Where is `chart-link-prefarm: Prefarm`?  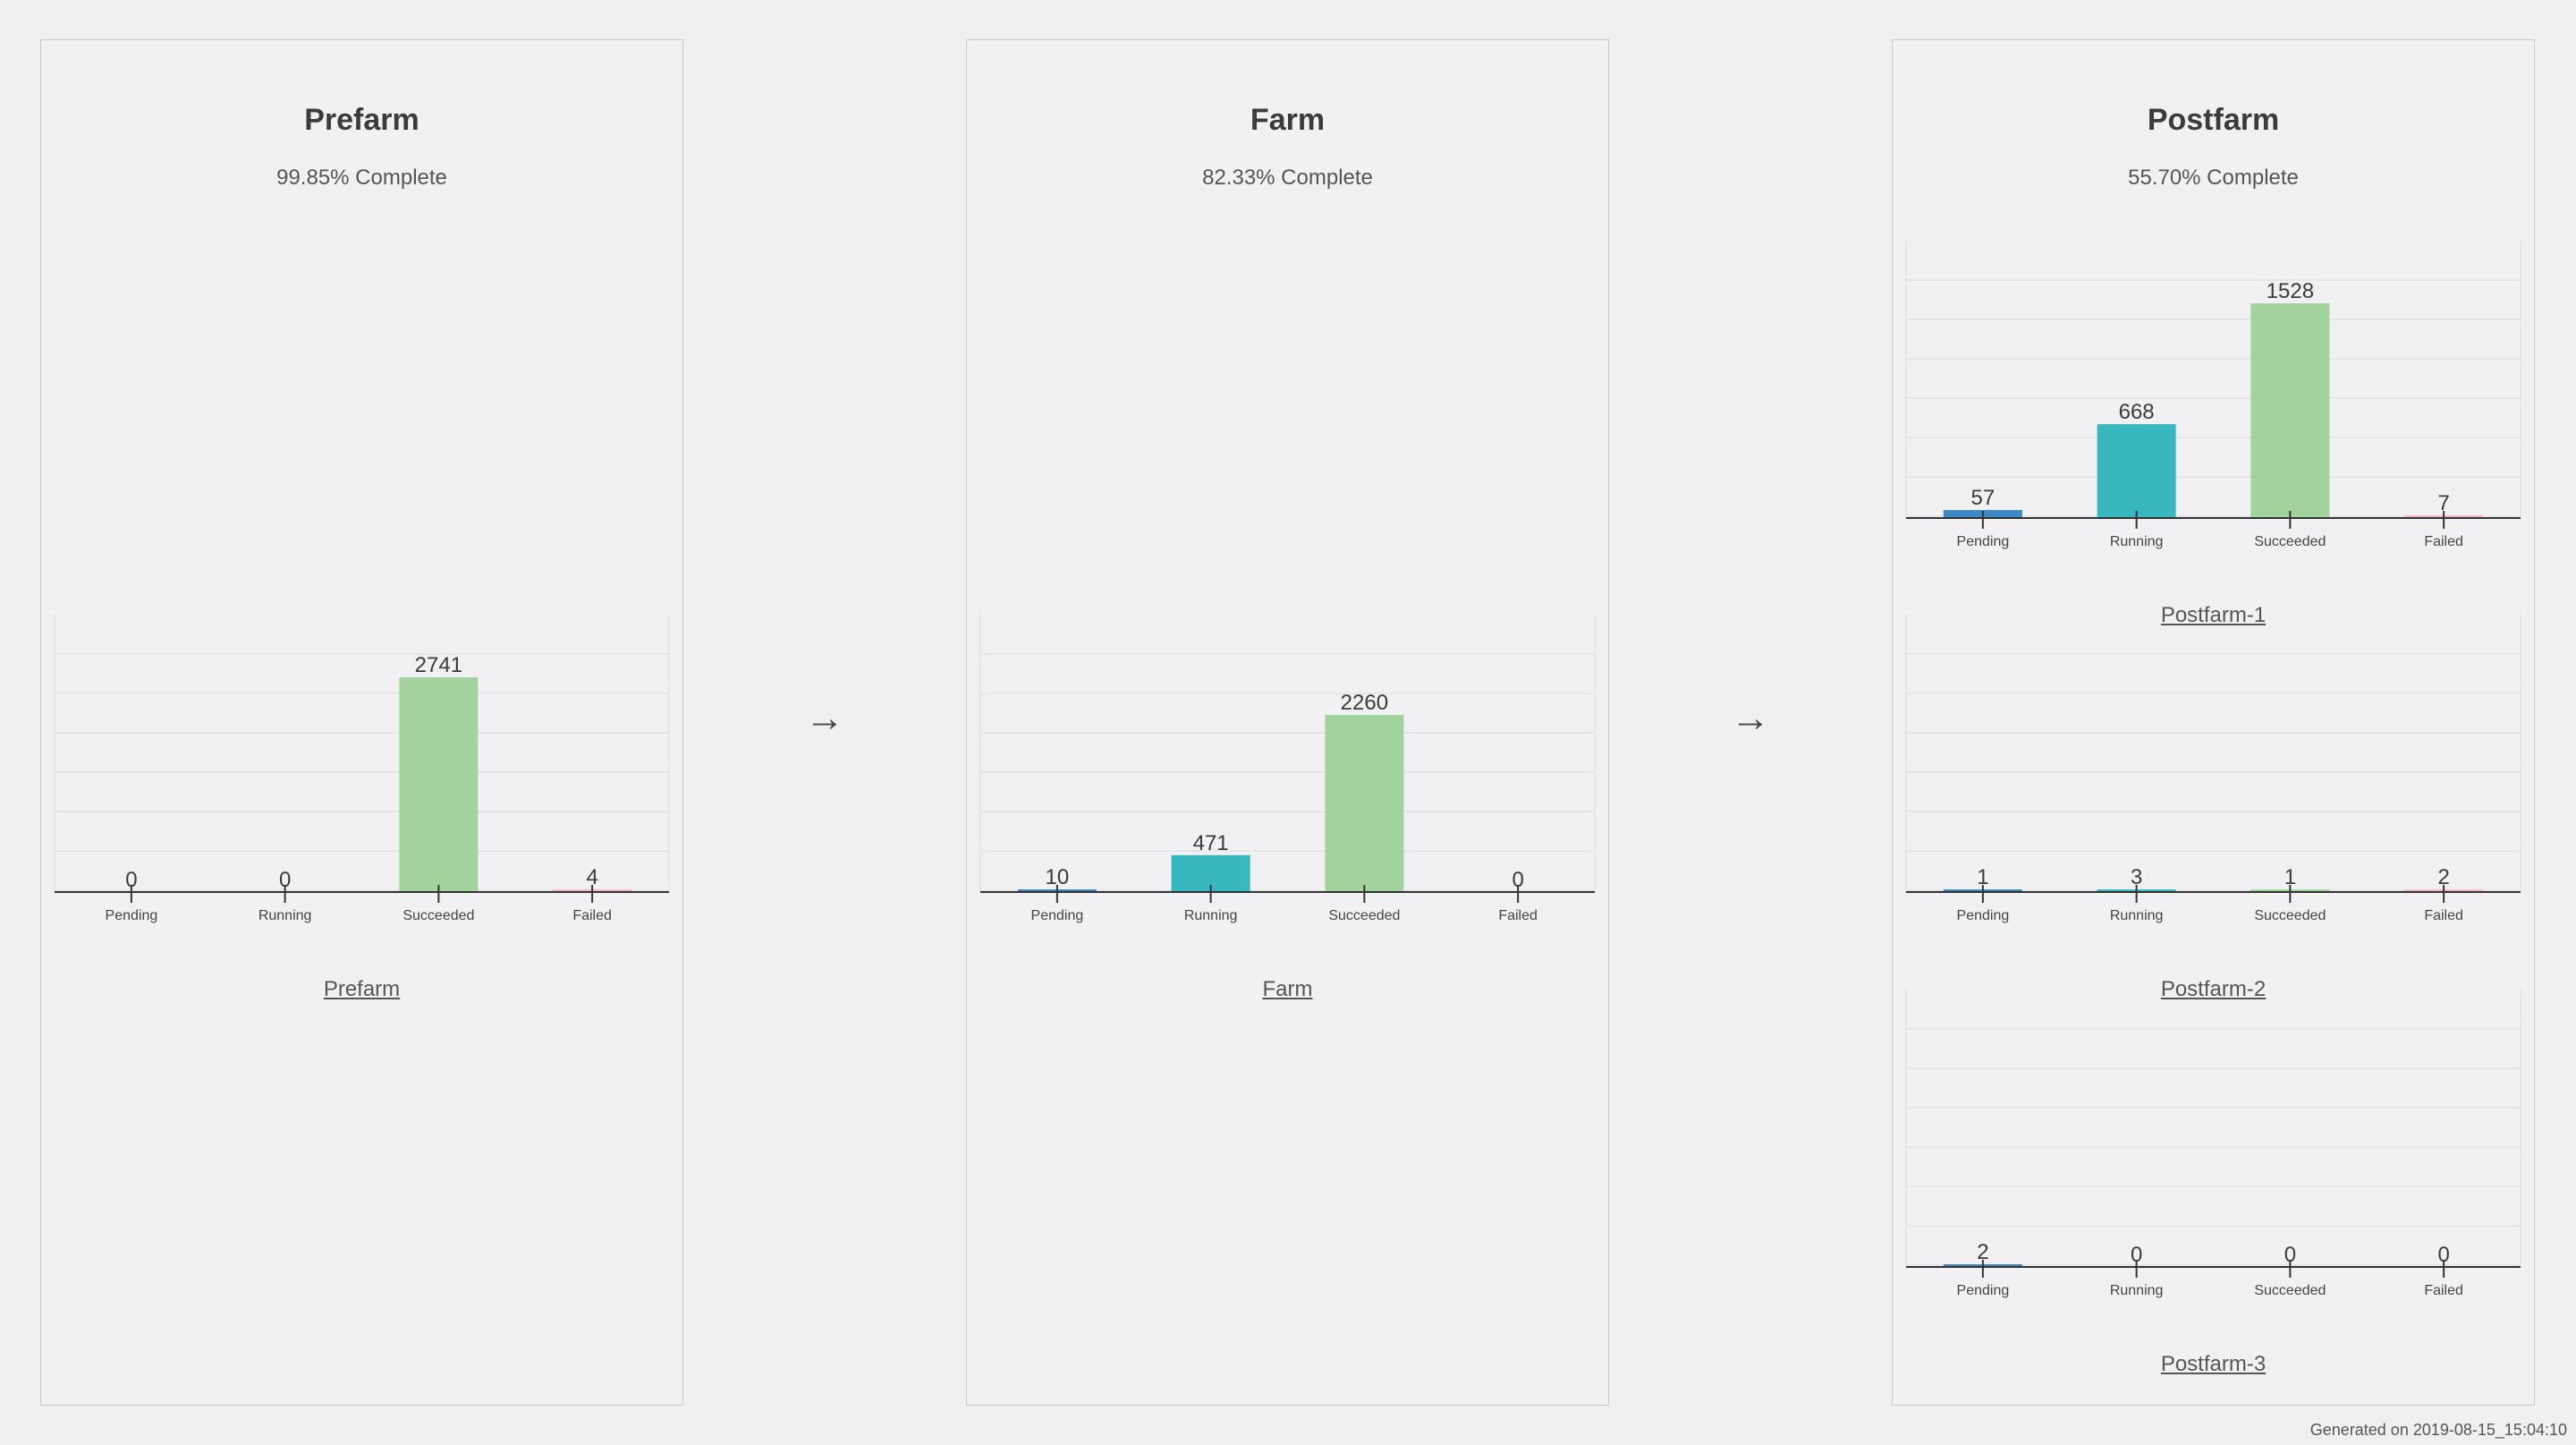
chart-link-prefarm: Prefarm is located at coordinates (362, 989).